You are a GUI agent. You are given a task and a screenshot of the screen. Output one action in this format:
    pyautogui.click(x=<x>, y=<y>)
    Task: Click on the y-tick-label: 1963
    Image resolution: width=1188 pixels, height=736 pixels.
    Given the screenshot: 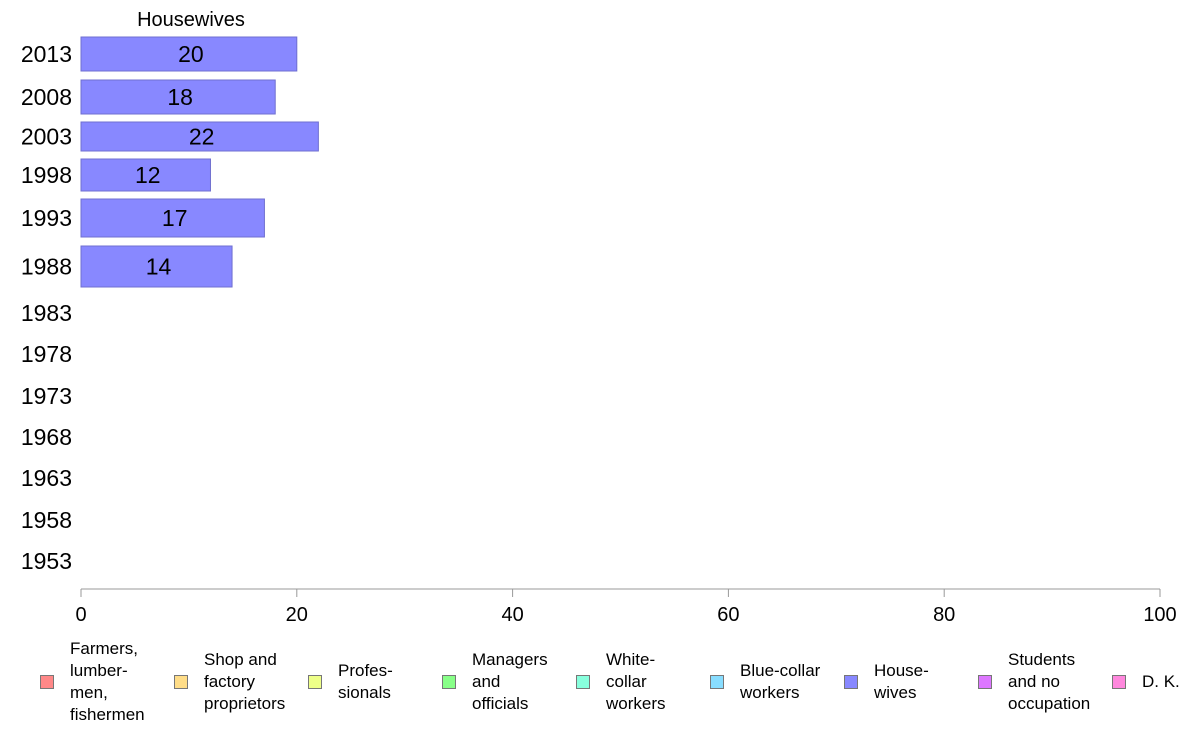 What is the action you would take?
    pyautogui.click(x=46, y=478)
    